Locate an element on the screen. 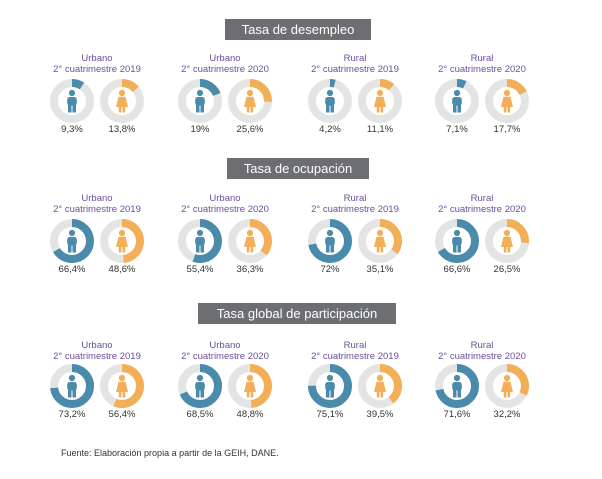  percent-label: 75,1% is located at coordinates (330, 414).